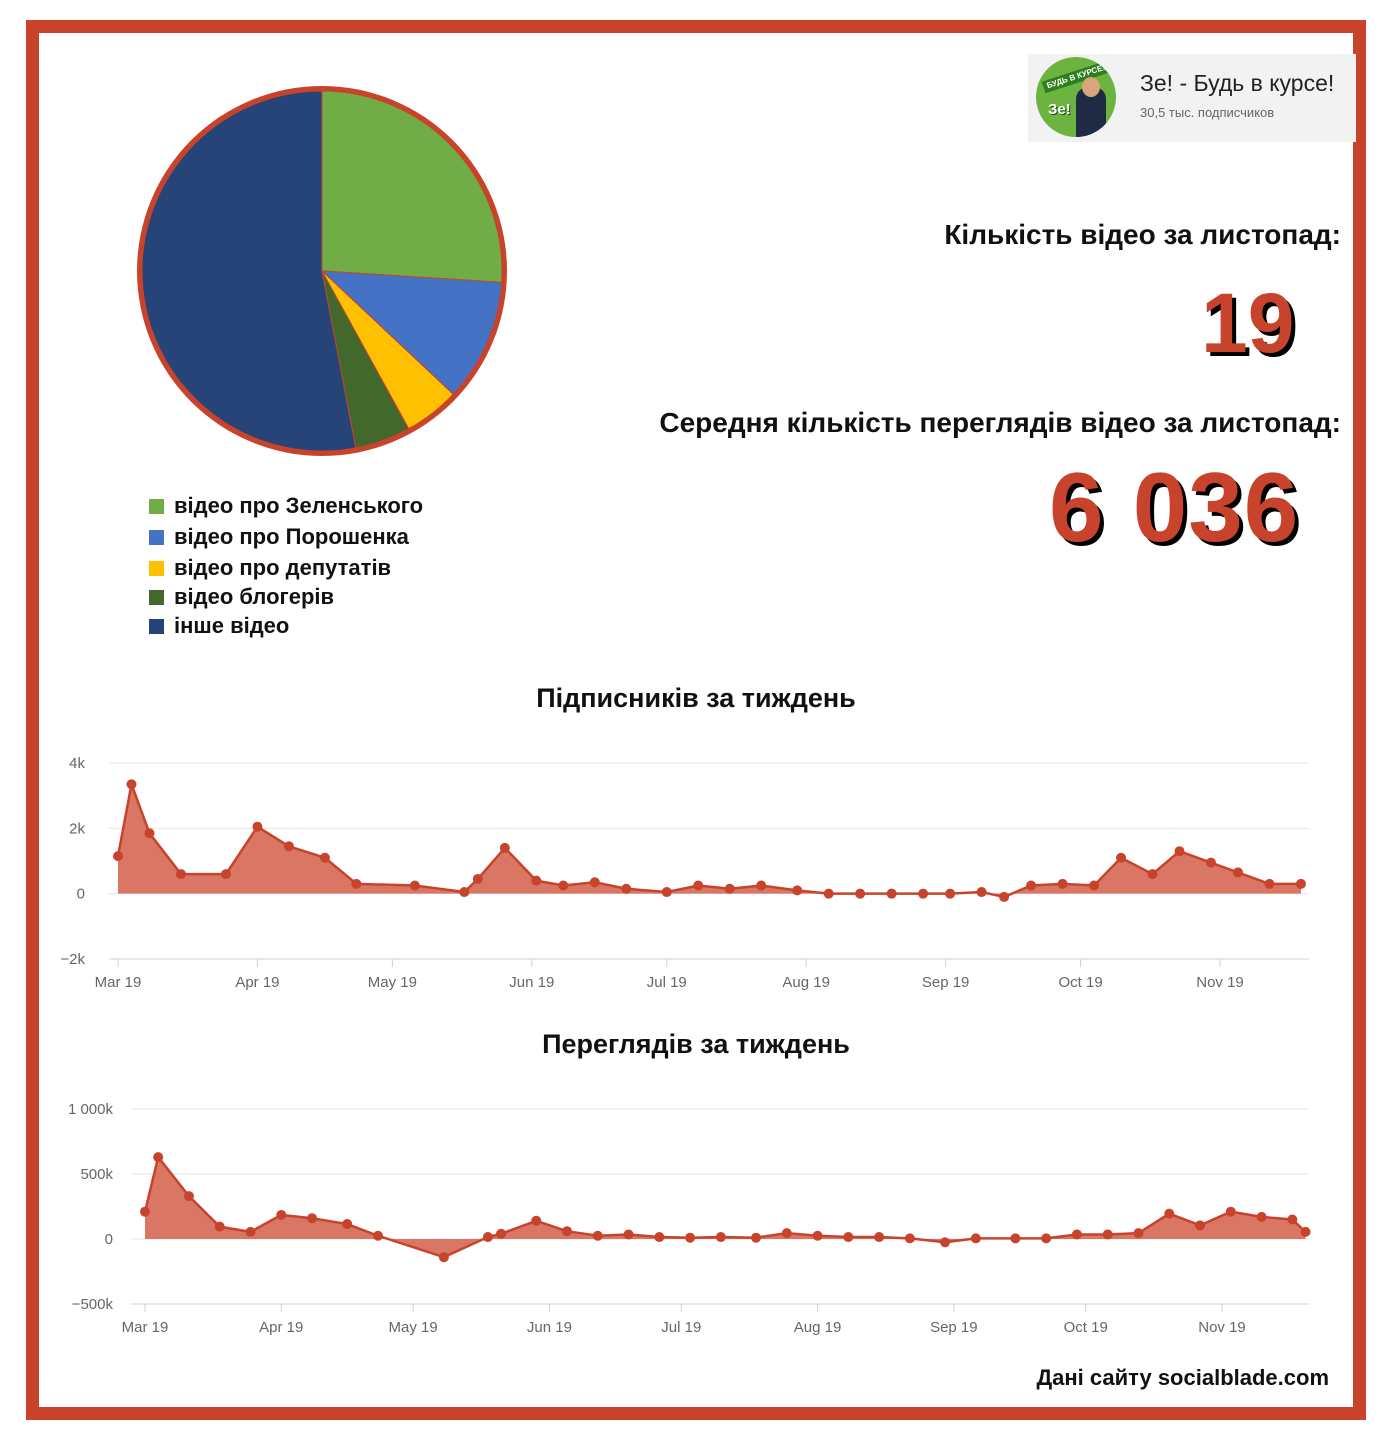  What do you see at coordinates (667, 982) in the screenshot?
I see `subs-x-tick-label: Jul 19` at bounding box center [667, 982].